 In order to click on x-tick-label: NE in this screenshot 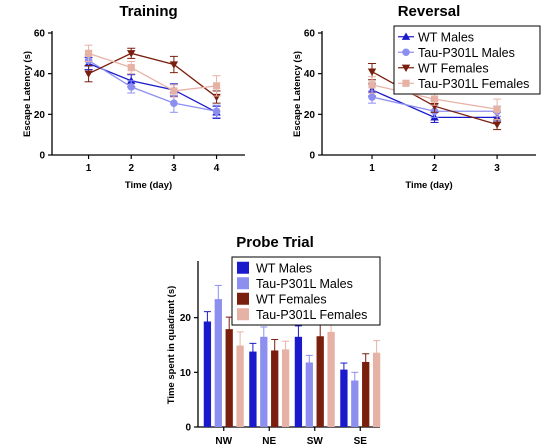, I will do `click(269, 440)`.